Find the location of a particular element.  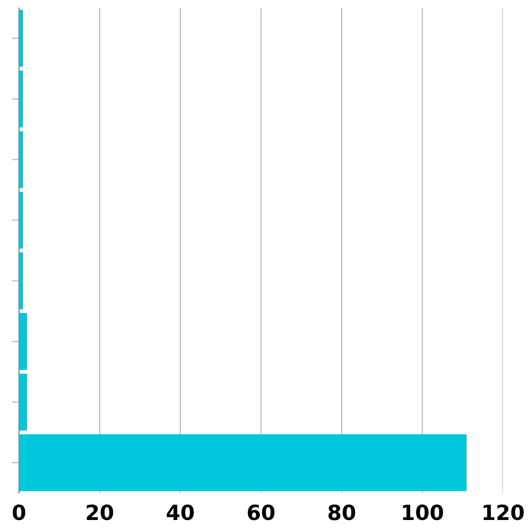

x-tick-label: 80 is located at coordinates (342, 512).